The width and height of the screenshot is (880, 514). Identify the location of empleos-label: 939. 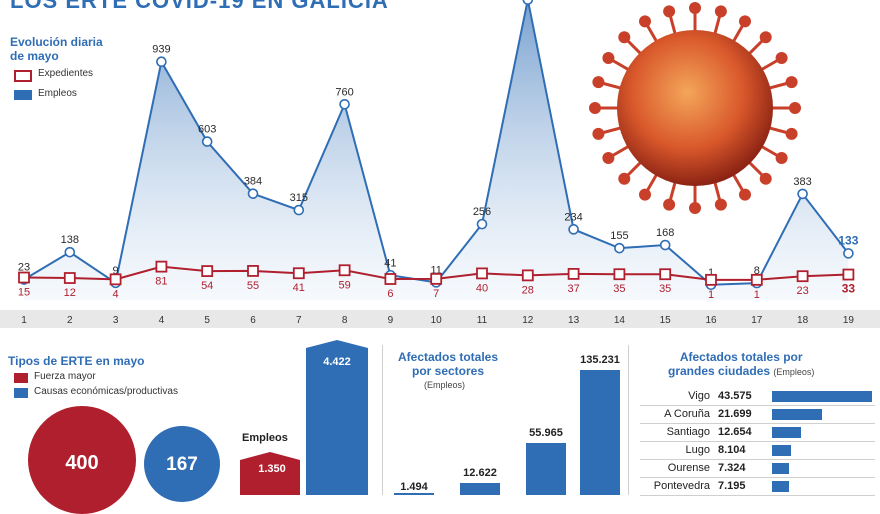
(161, 50).